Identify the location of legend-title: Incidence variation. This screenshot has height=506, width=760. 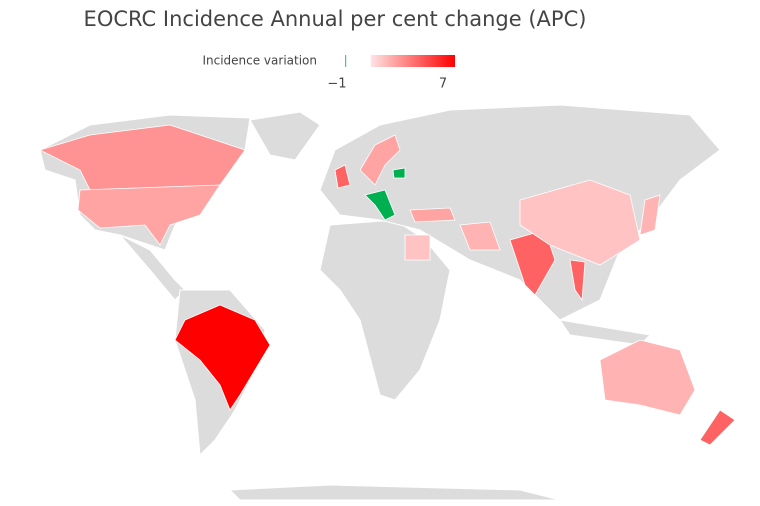
(259, 61).